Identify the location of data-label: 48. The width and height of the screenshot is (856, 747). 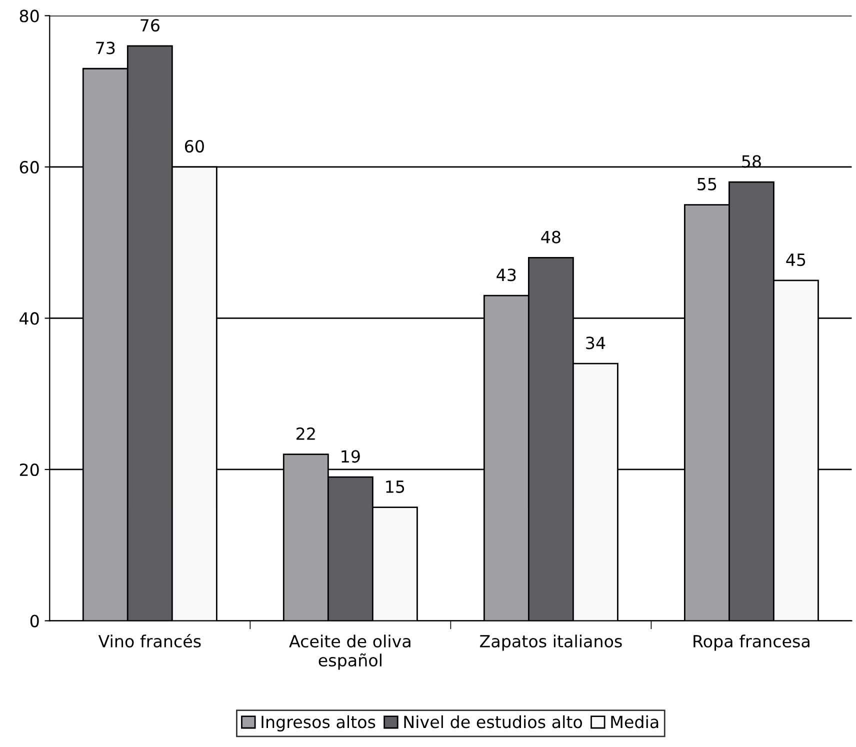
(550, 237).